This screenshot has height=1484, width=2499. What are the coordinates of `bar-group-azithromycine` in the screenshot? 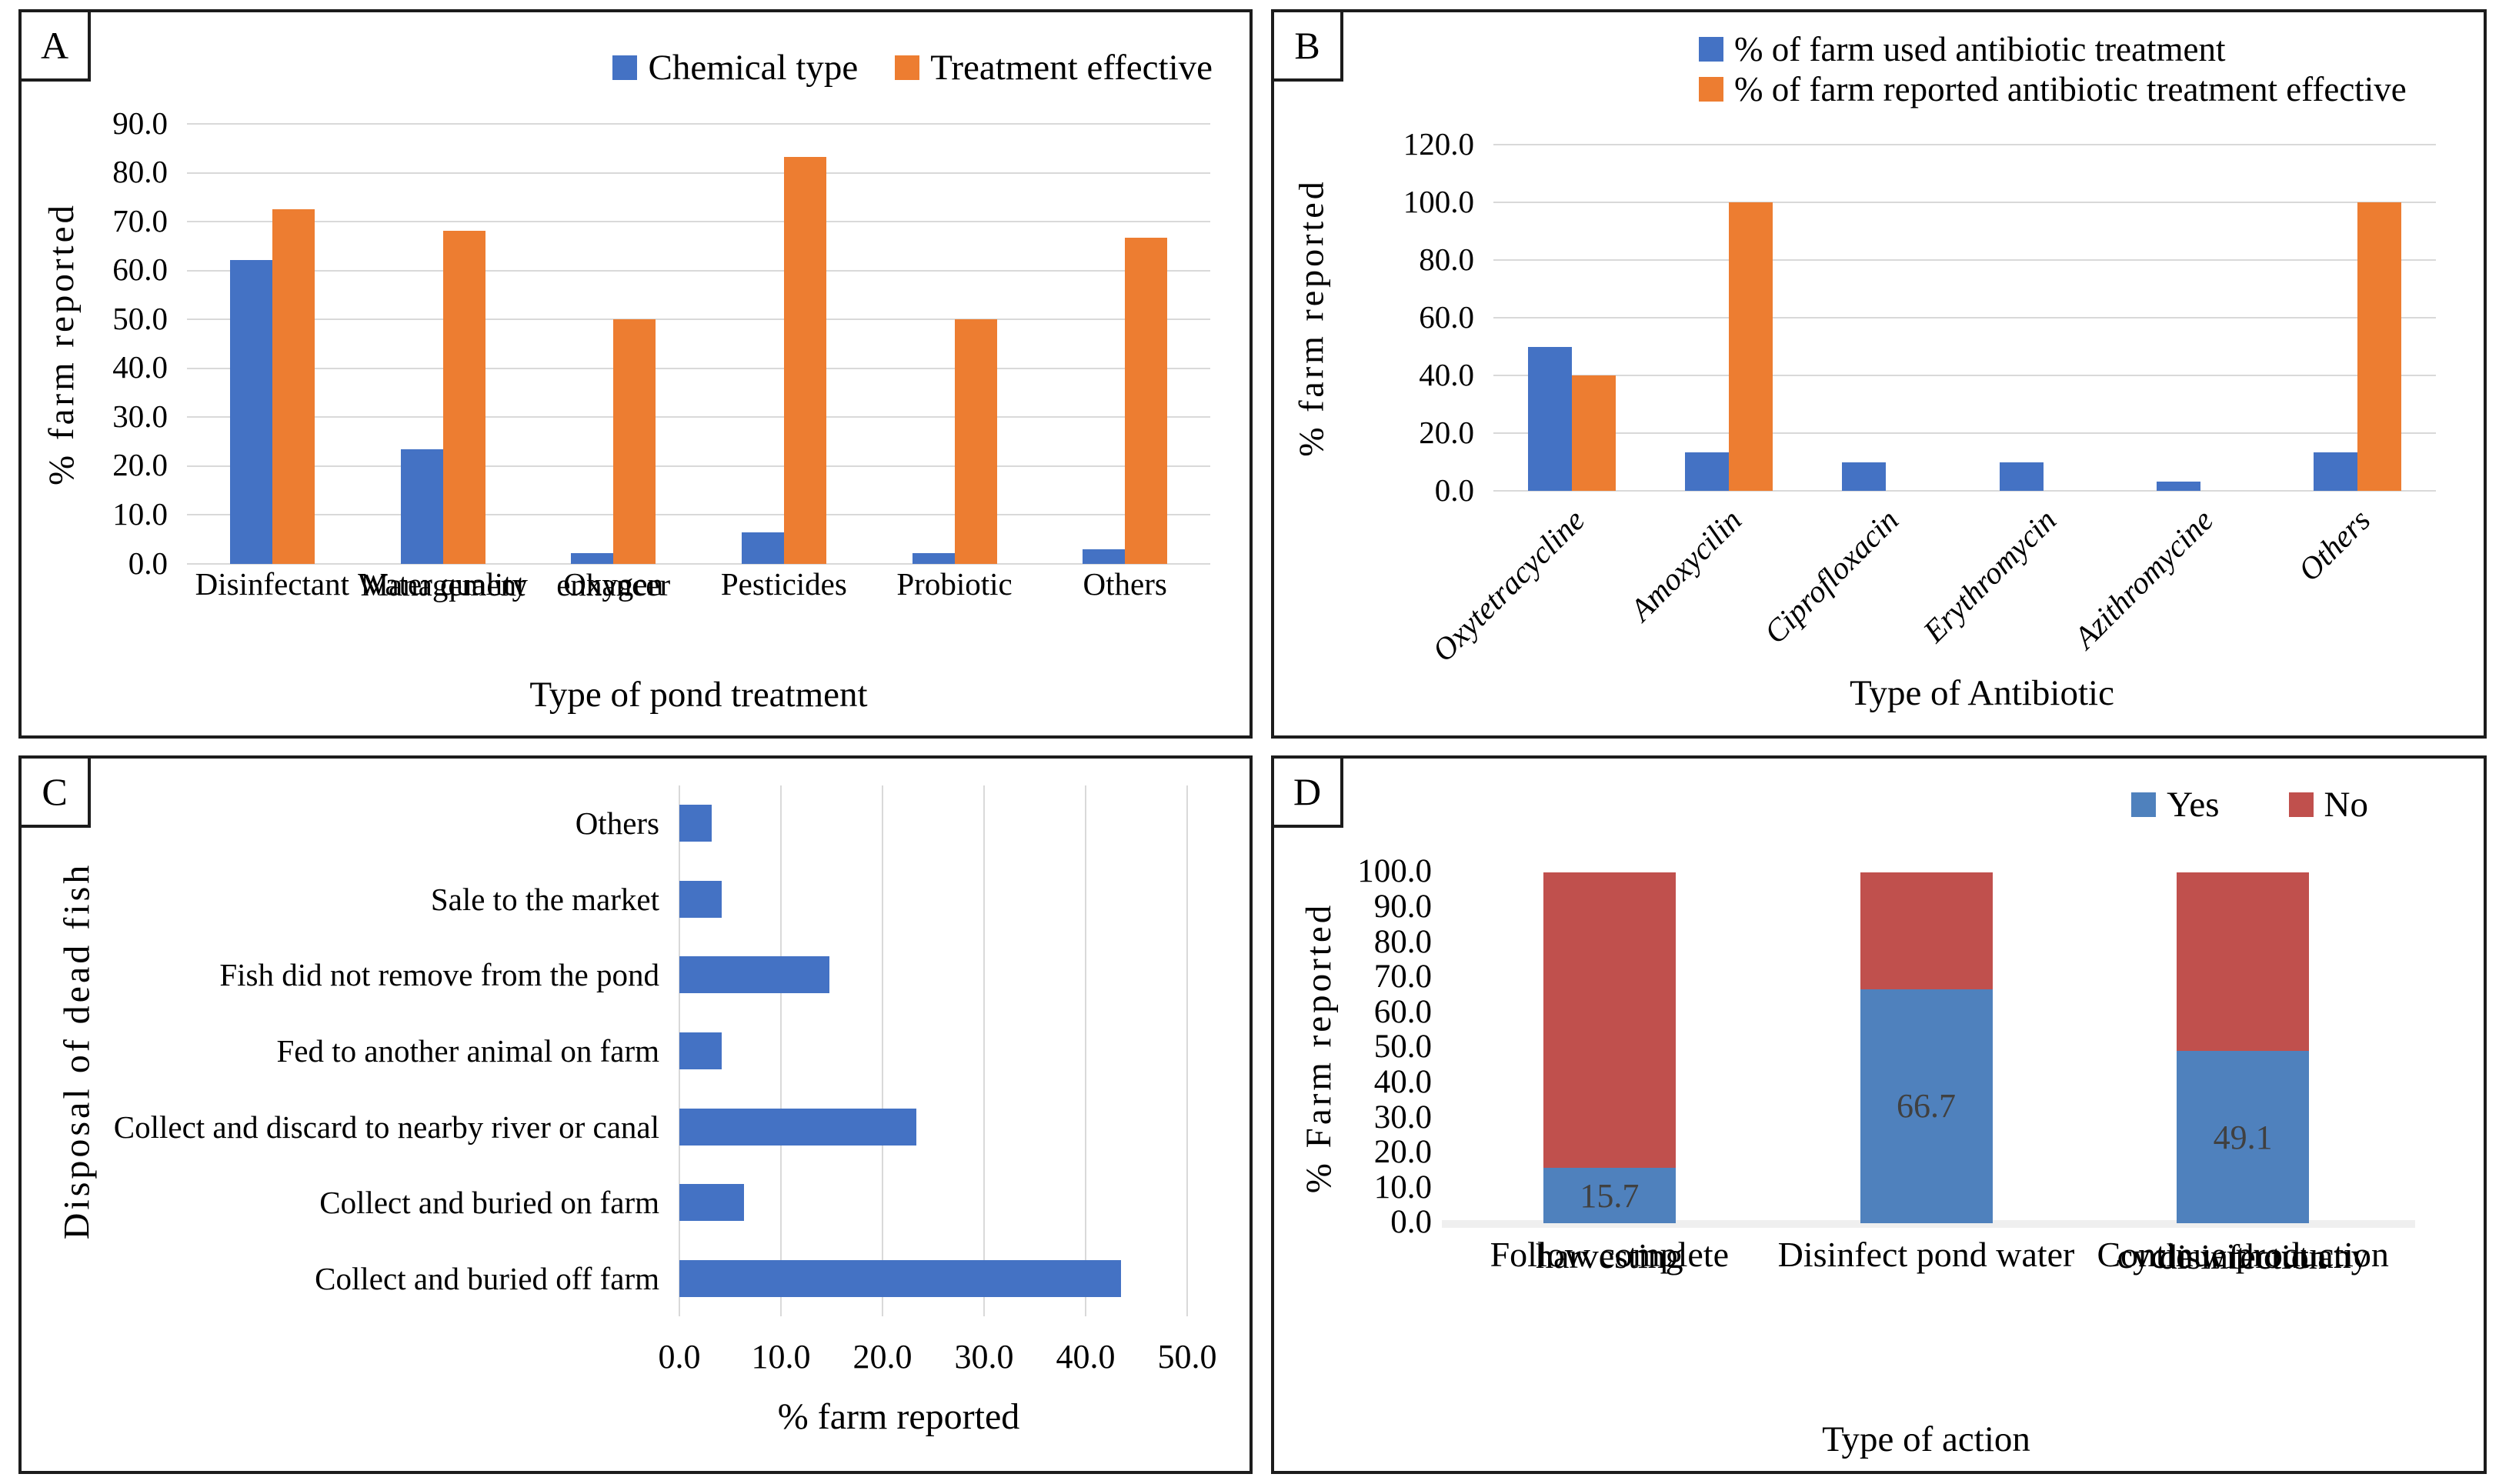 It's located at (2200, 318).